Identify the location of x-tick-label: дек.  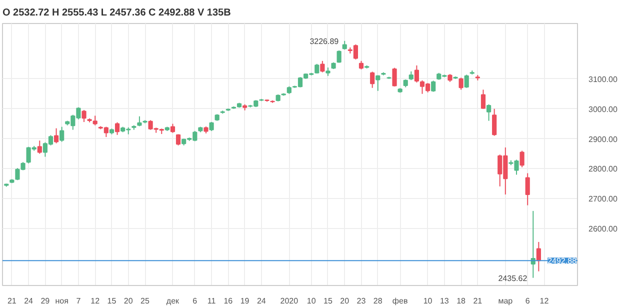
(173, 301).